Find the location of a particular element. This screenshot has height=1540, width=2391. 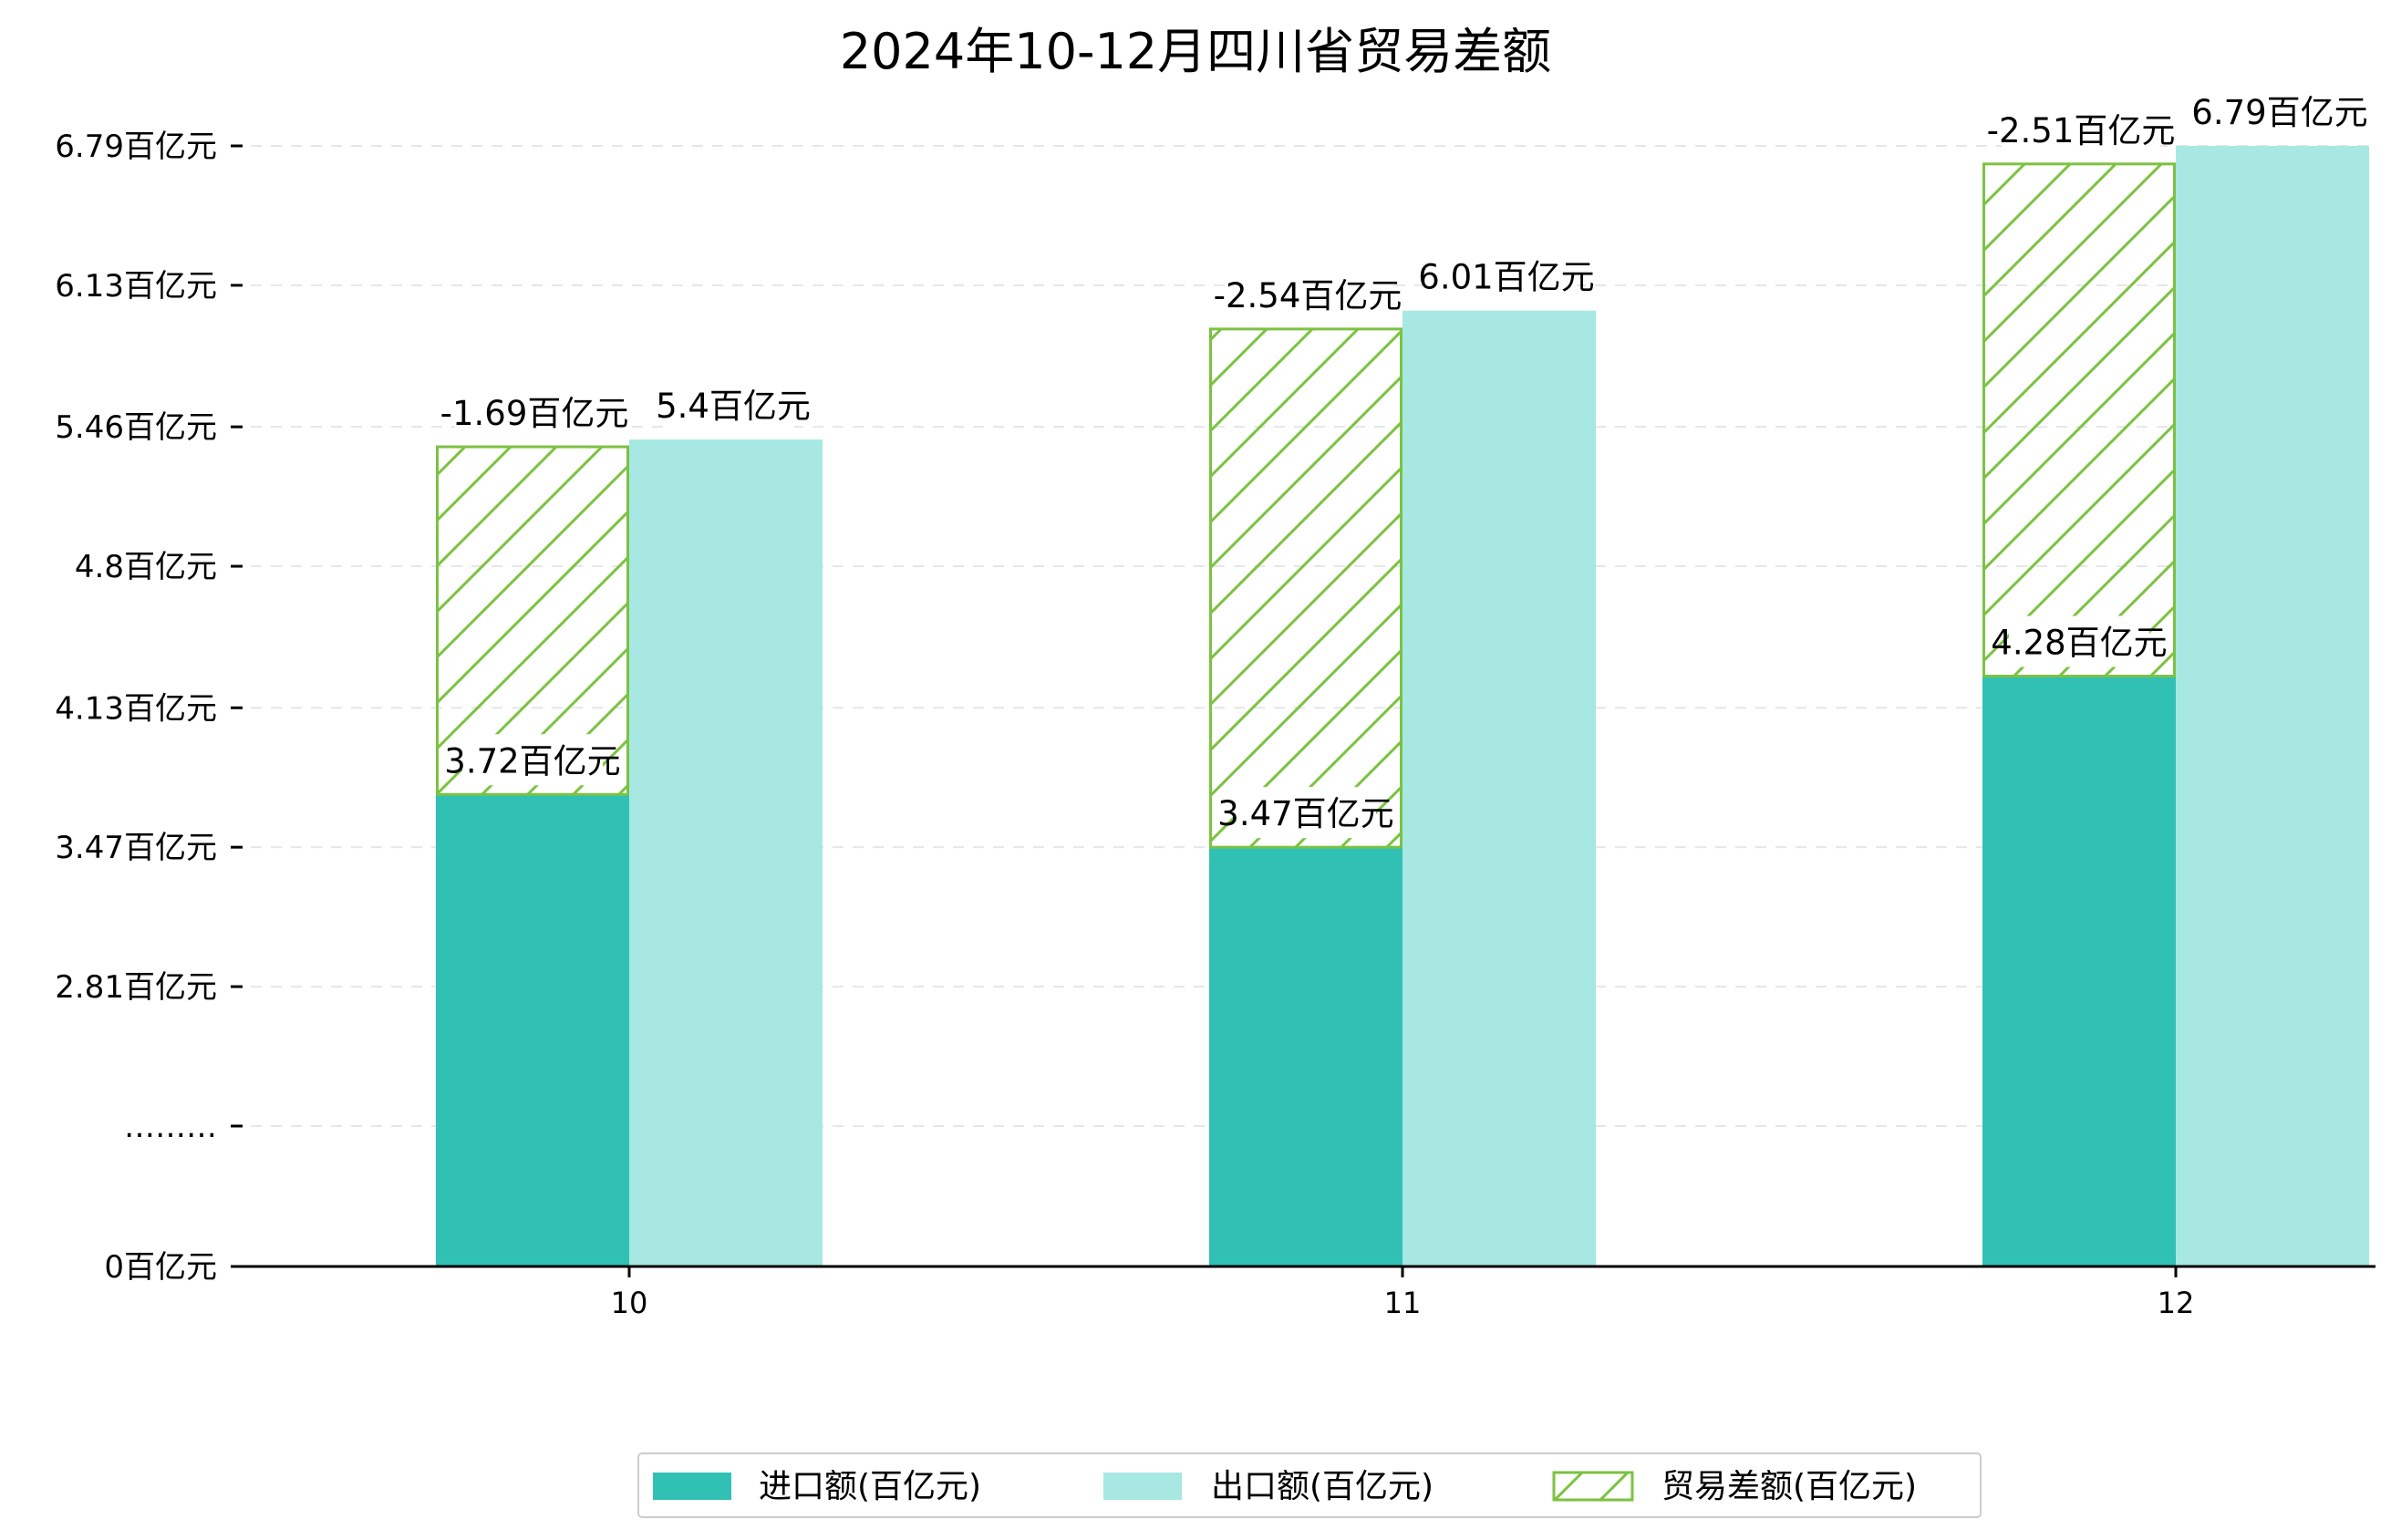

y-tick-label: 4.13百亿元 is located at coordinates (136, 708).